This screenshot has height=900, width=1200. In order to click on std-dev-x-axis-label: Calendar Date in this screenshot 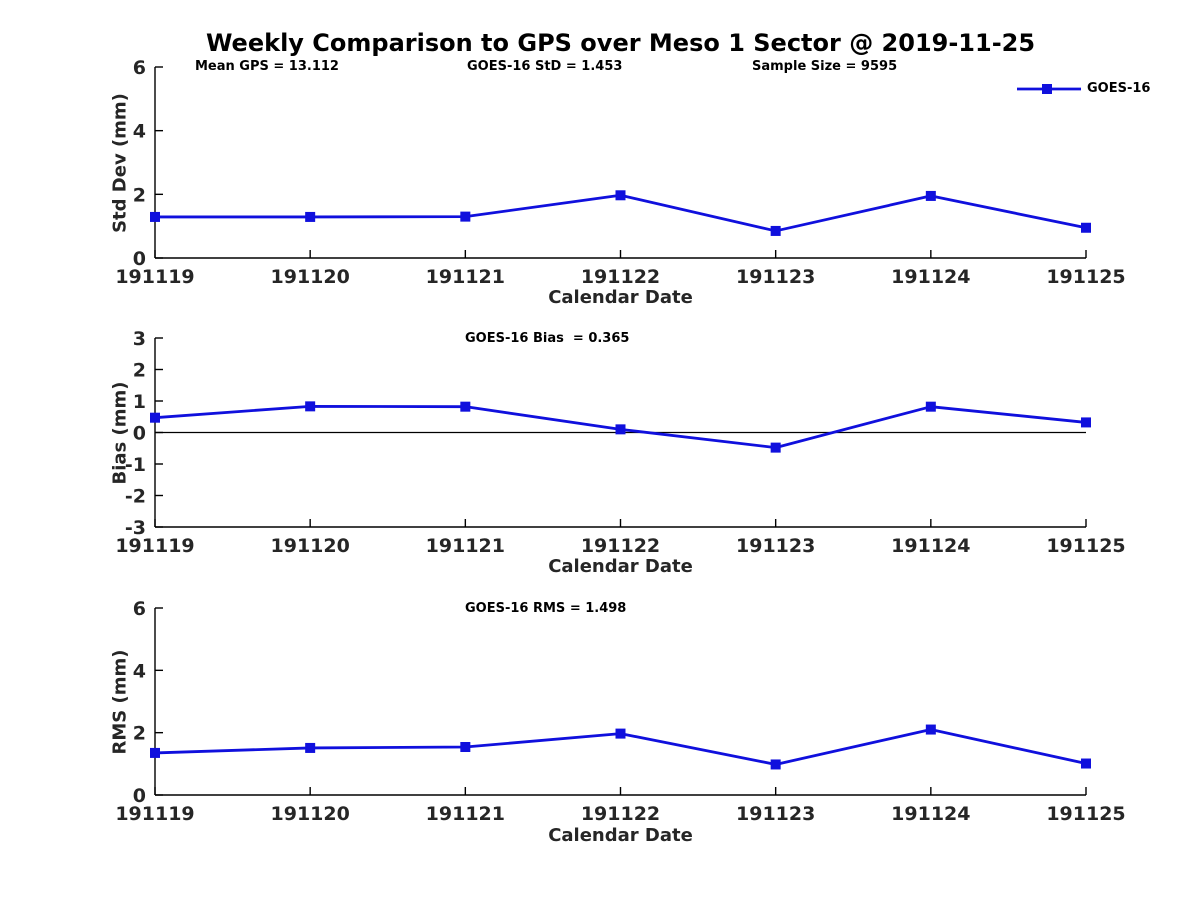, I will do `click(620, 297)`.